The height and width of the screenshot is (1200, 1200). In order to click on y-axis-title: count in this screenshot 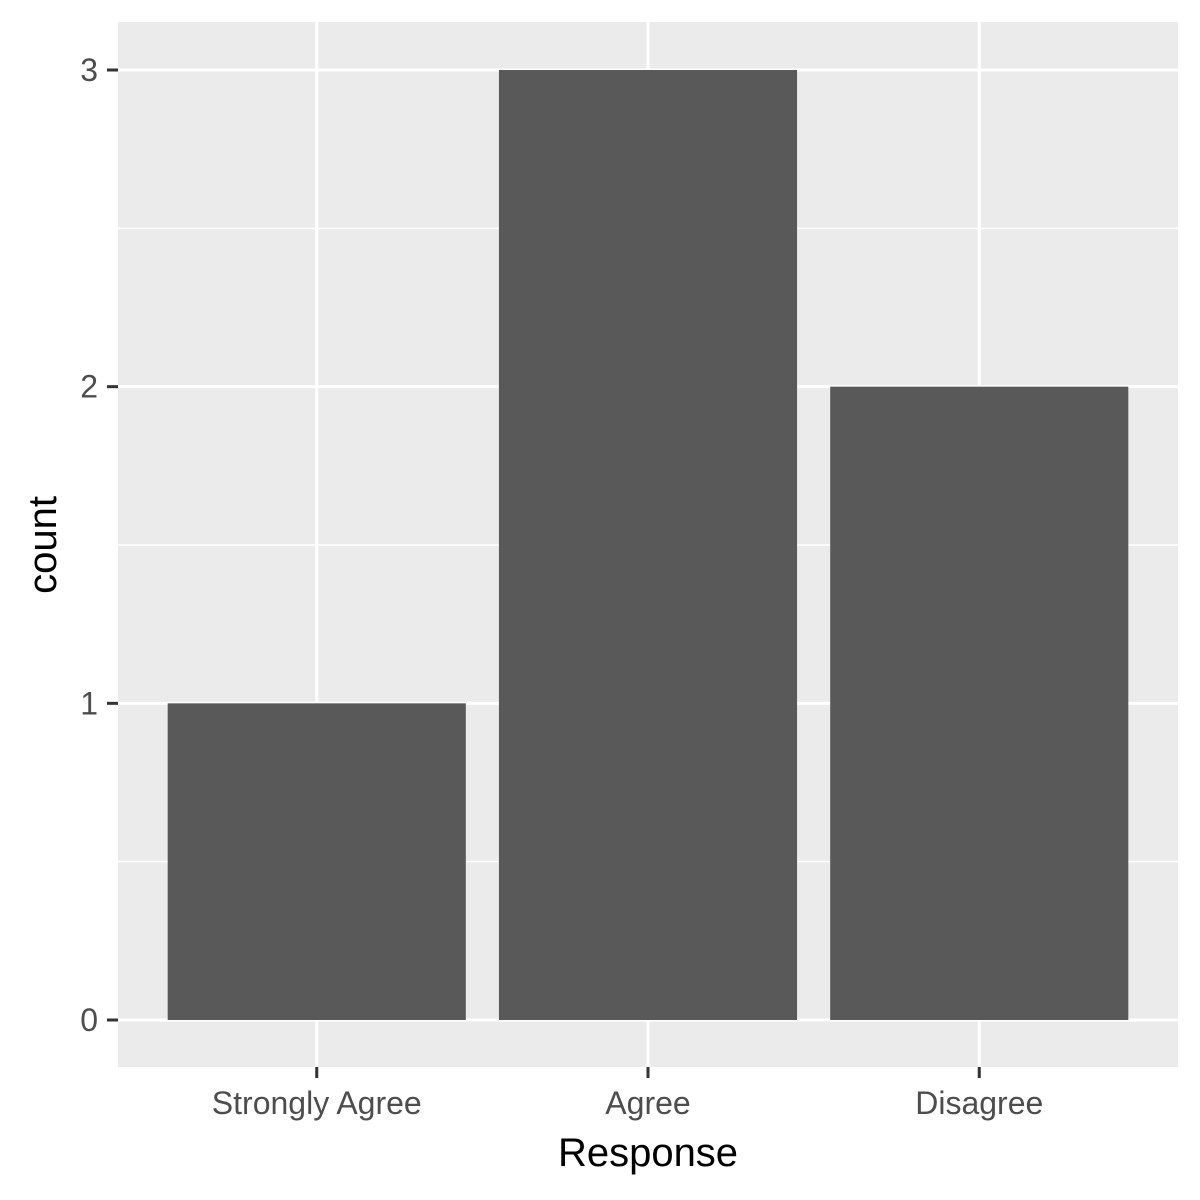, I will do `click(43, 545)`.